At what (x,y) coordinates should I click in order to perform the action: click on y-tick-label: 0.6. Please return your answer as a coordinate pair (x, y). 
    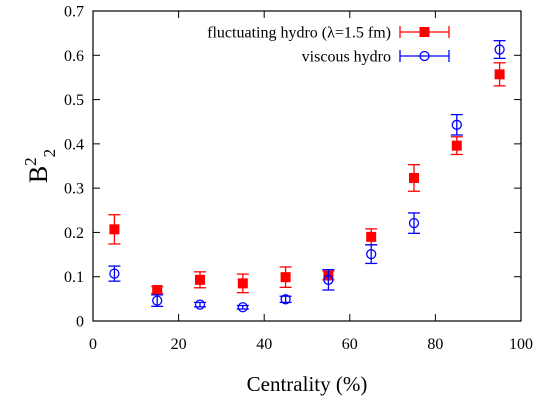
    Looking at the image, I should click on (74, 56).